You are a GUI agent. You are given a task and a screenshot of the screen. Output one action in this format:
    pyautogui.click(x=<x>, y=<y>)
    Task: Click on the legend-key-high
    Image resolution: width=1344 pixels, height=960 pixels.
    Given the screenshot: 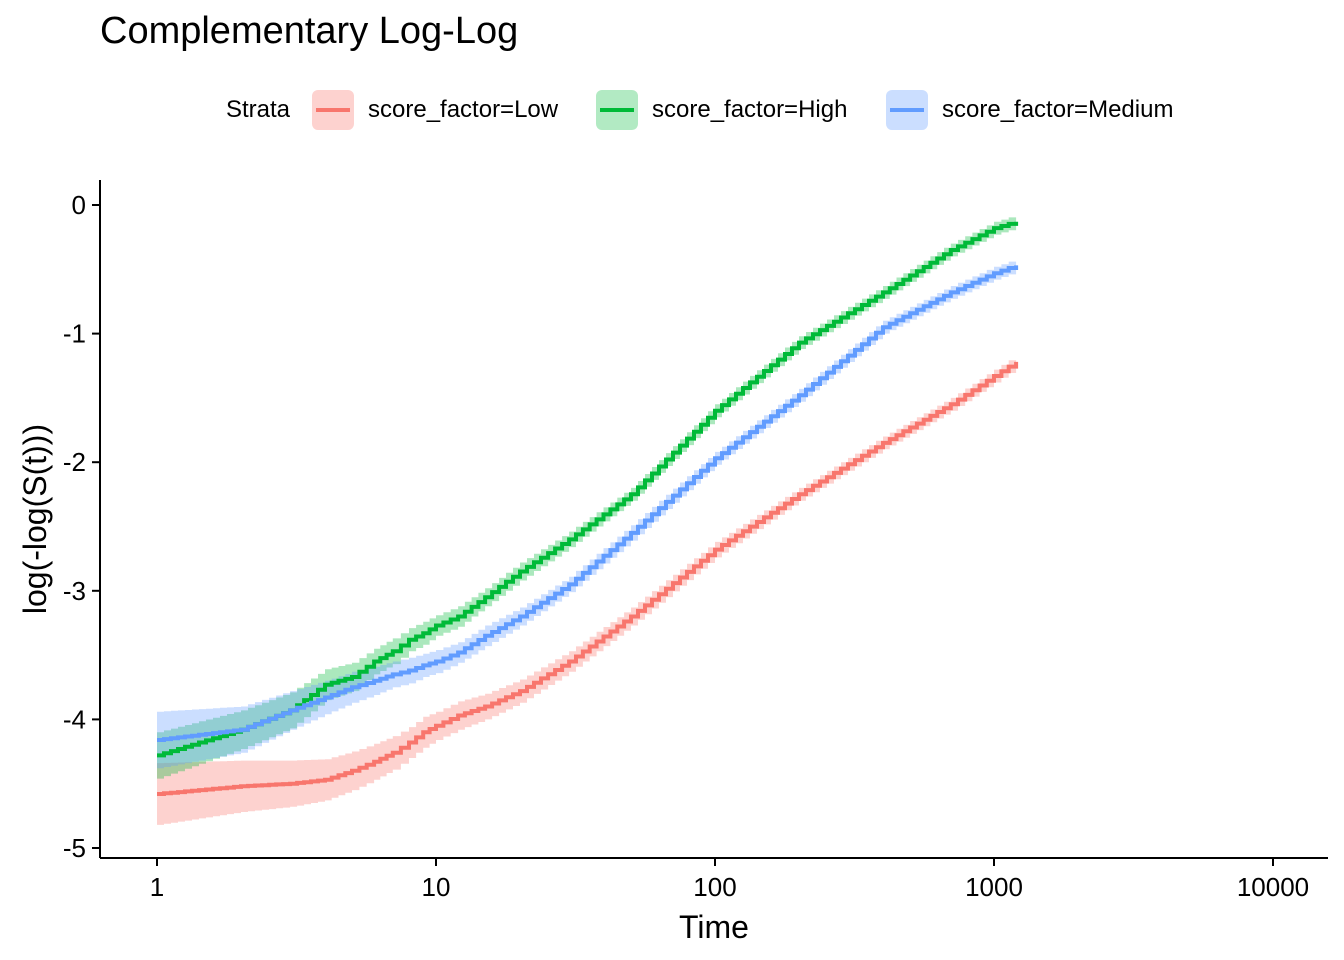 What is the action you would take?
    pyautogui.click(x=617, y=110)
    